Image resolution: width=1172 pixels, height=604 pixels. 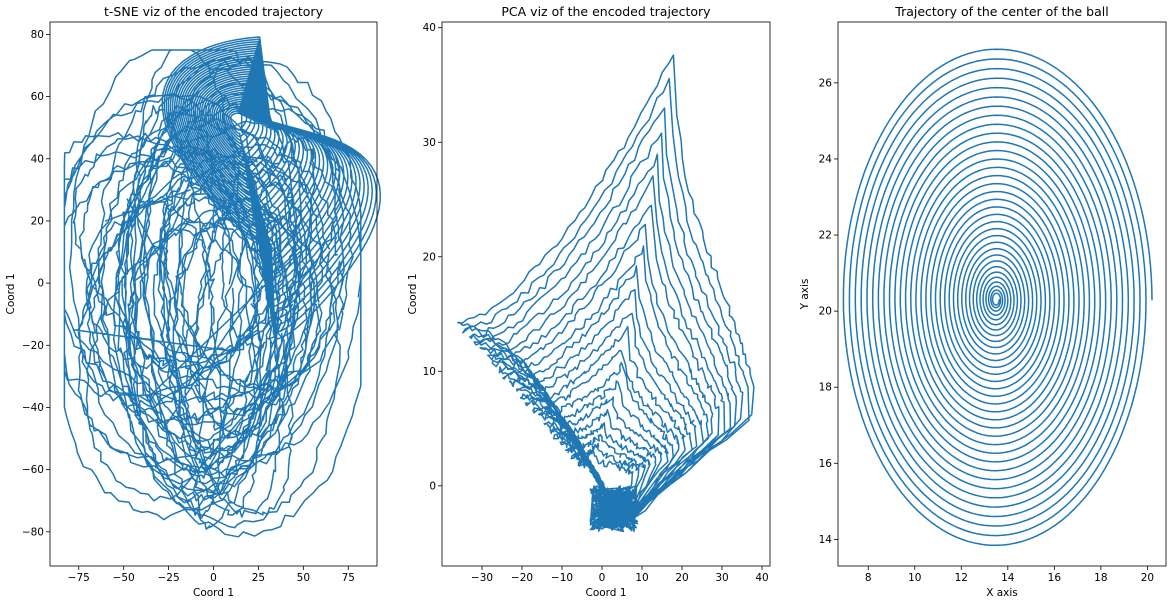 I want to click on ball-y-tick-label: 16, so click(x=826, y=464).